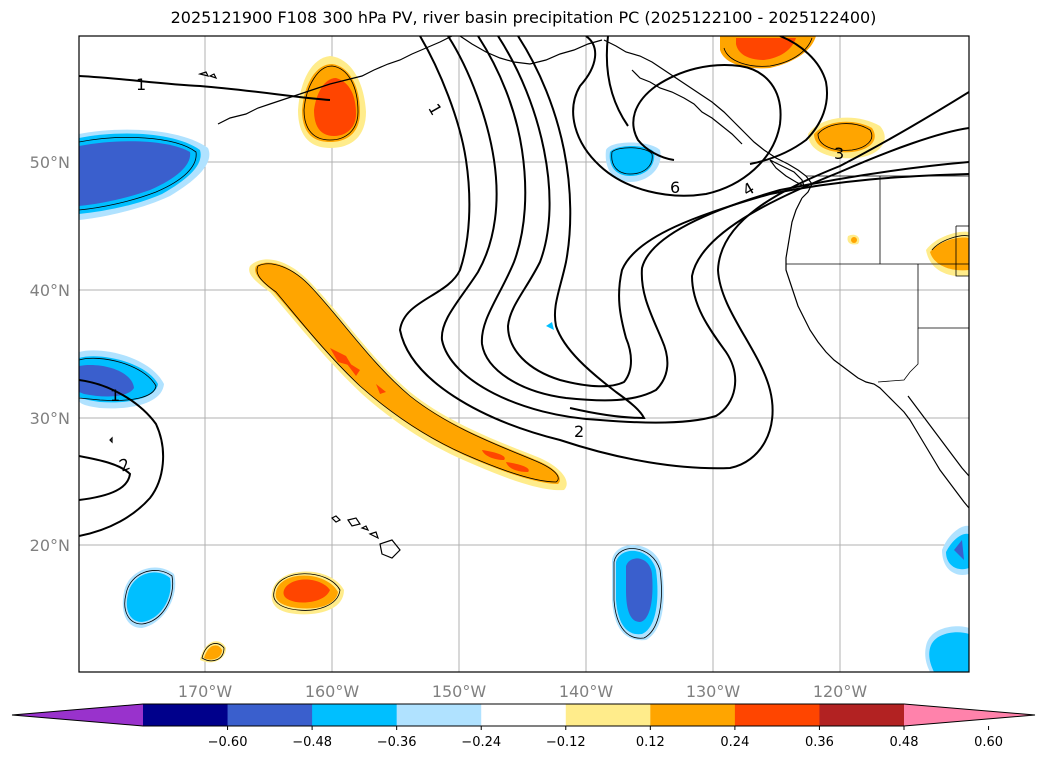 This screenshot has height=765, width=1047. Describe the element at coordinates (938, 436) in the screenshot. I see `baja-gulf` at that location.